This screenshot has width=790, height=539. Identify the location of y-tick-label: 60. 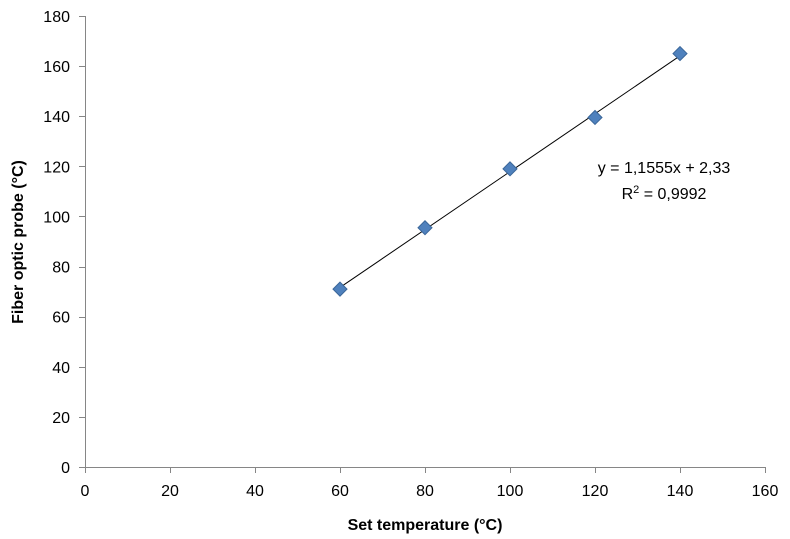
(61, 318).